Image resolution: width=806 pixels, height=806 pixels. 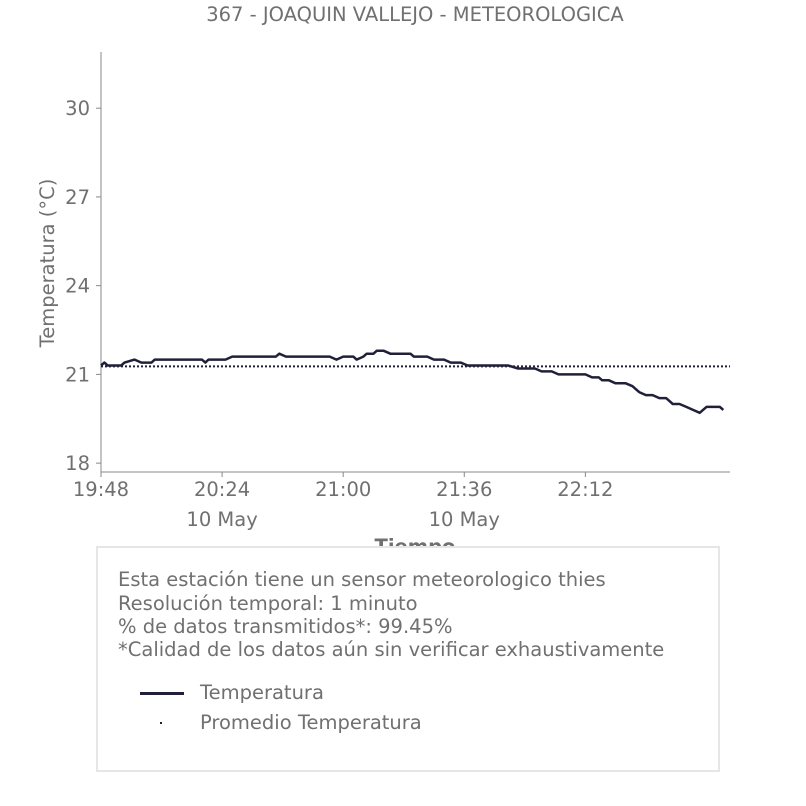 What do you see at coordinates (77, 197) in the screenshot?
I see `y-tick-label: 27` at bounding box center [77, 197].